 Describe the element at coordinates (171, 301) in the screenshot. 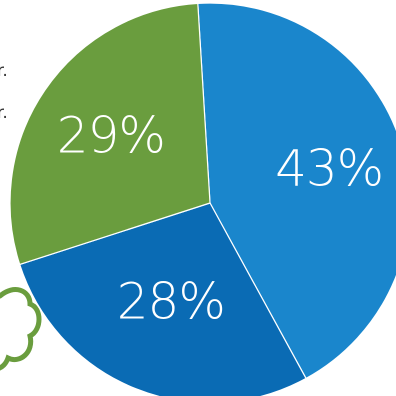

I see `slice-label-28: 28%` at that location.